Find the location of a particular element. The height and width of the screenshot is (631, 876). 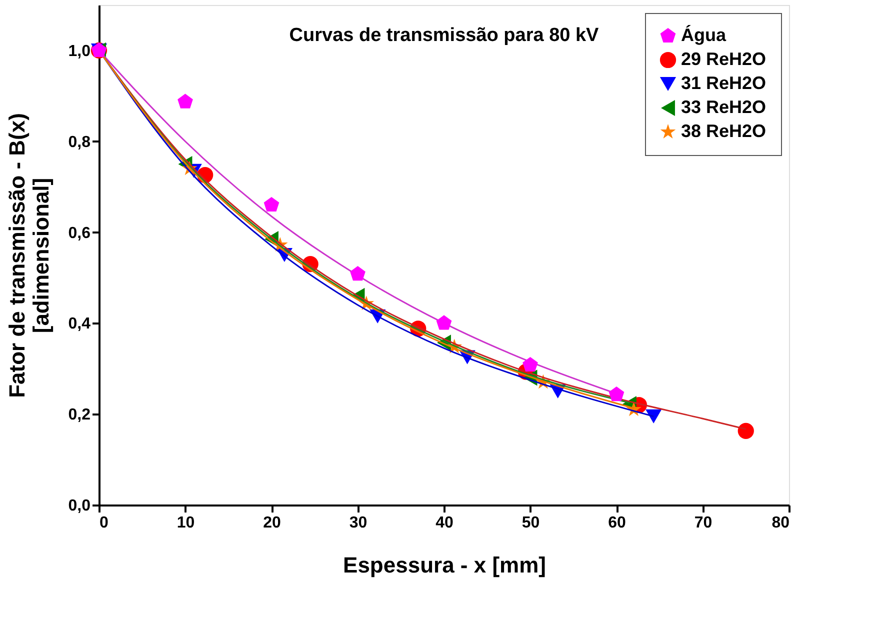

text: Curvas de transmissão para 80 kV is located at coordinates (444, 35).